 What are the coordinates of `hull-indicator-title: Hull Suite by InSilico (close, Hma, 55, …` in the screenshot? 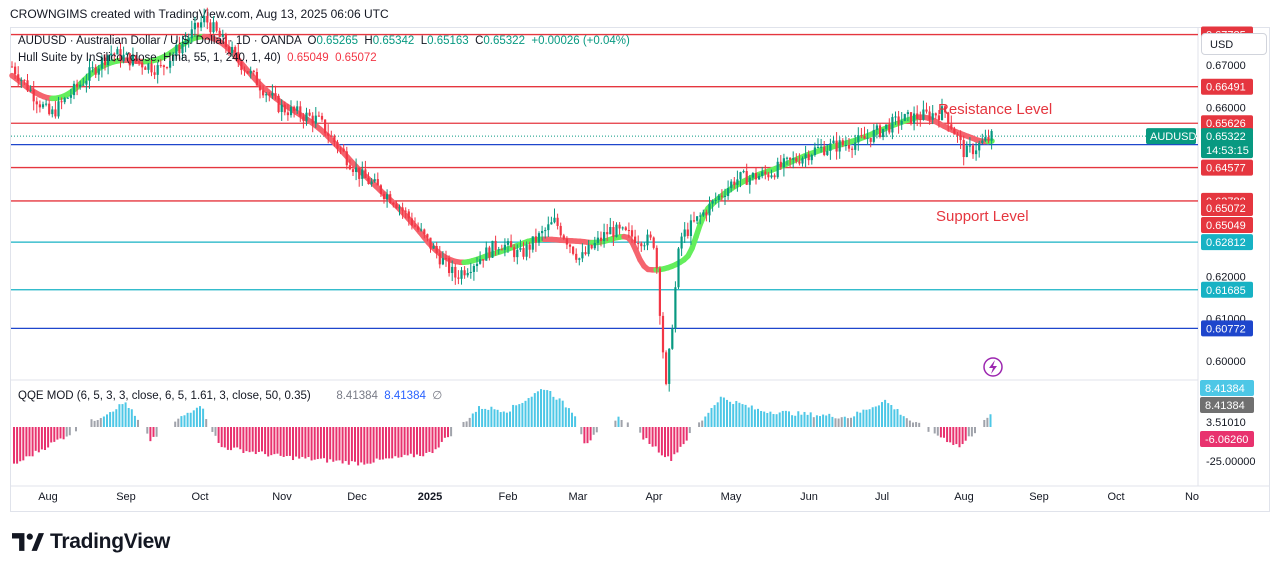 It's located at (149, 58).